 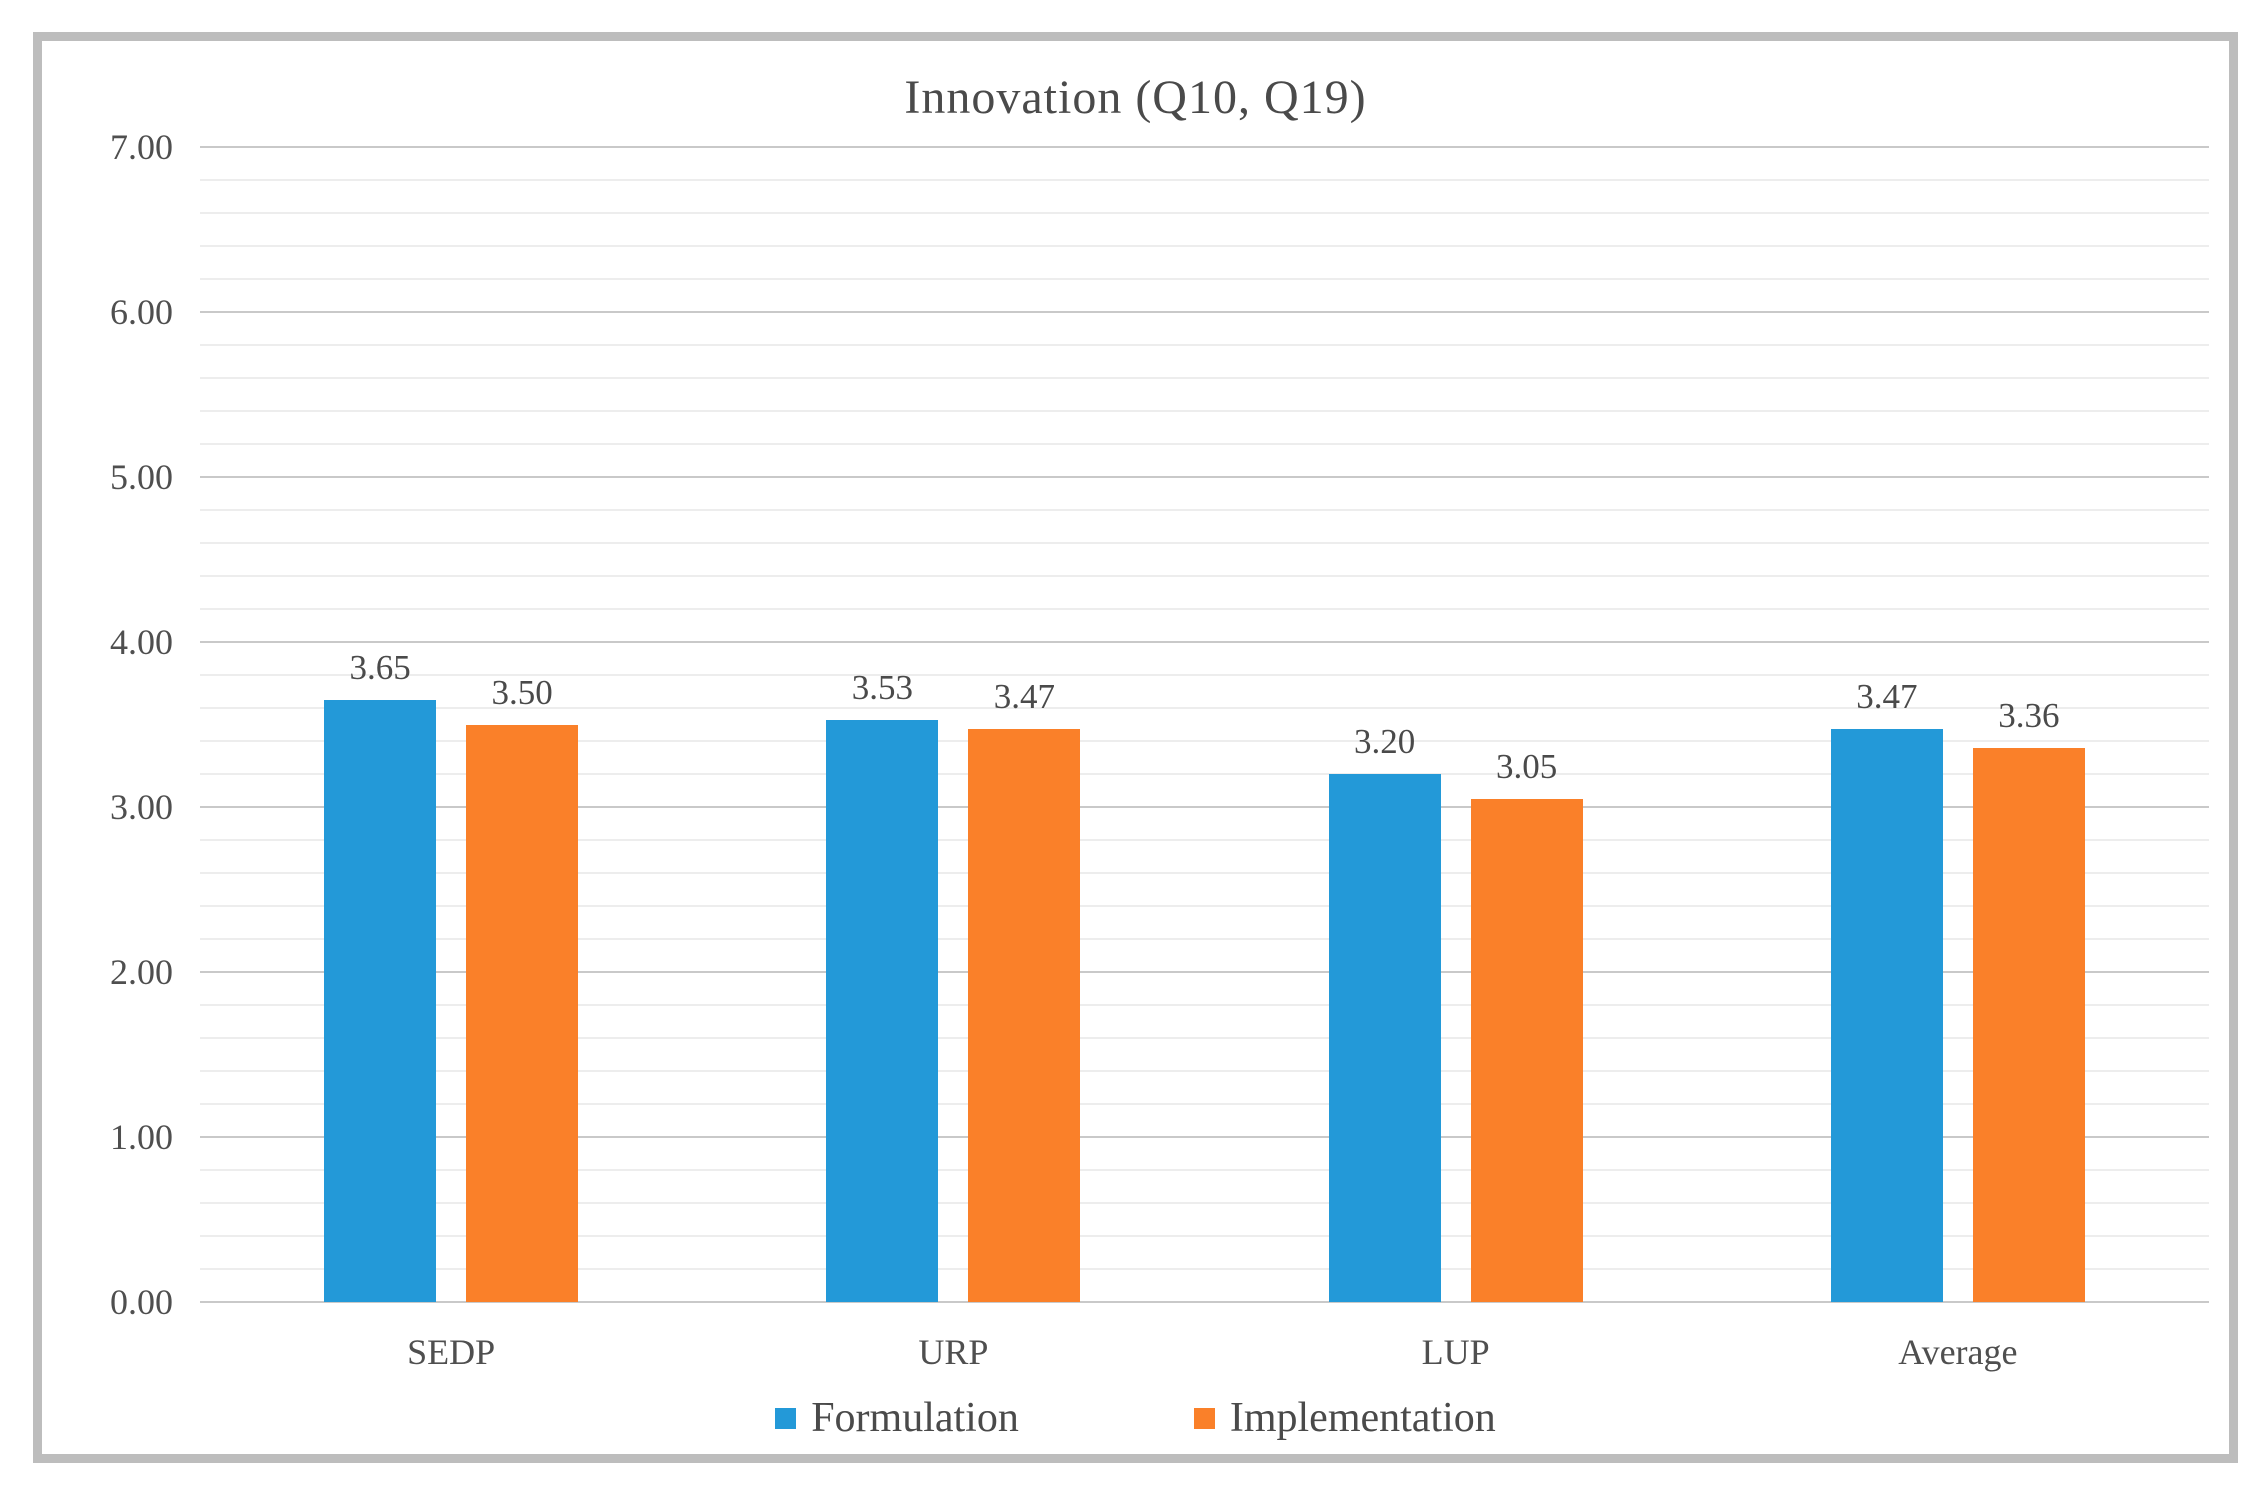 What do you see at coordinates (1135, 97) in the screenshot?
I see `chart-title: Innovation (Q10, Q19)` at bounding box center [1135, 97].